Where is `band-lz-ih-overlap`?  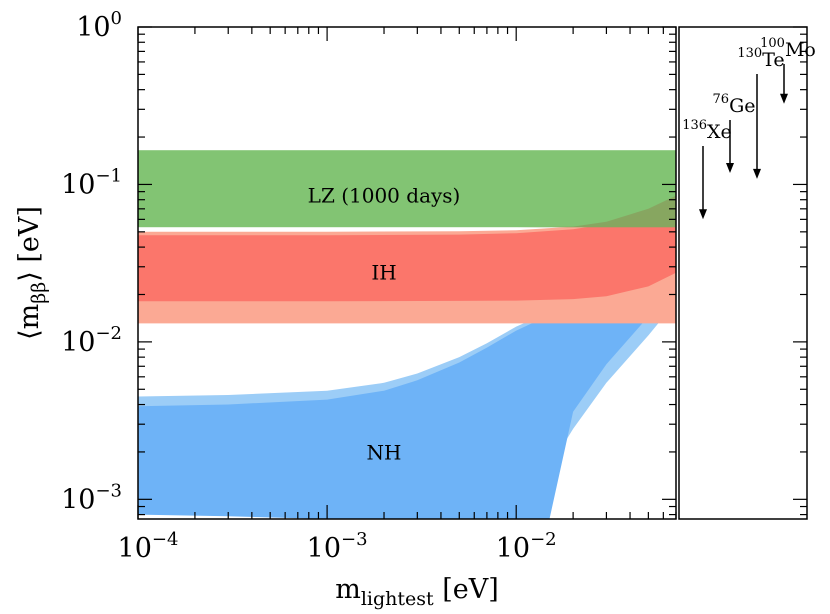
band-lz-ih-overlap is located at coordinates (407, 211).